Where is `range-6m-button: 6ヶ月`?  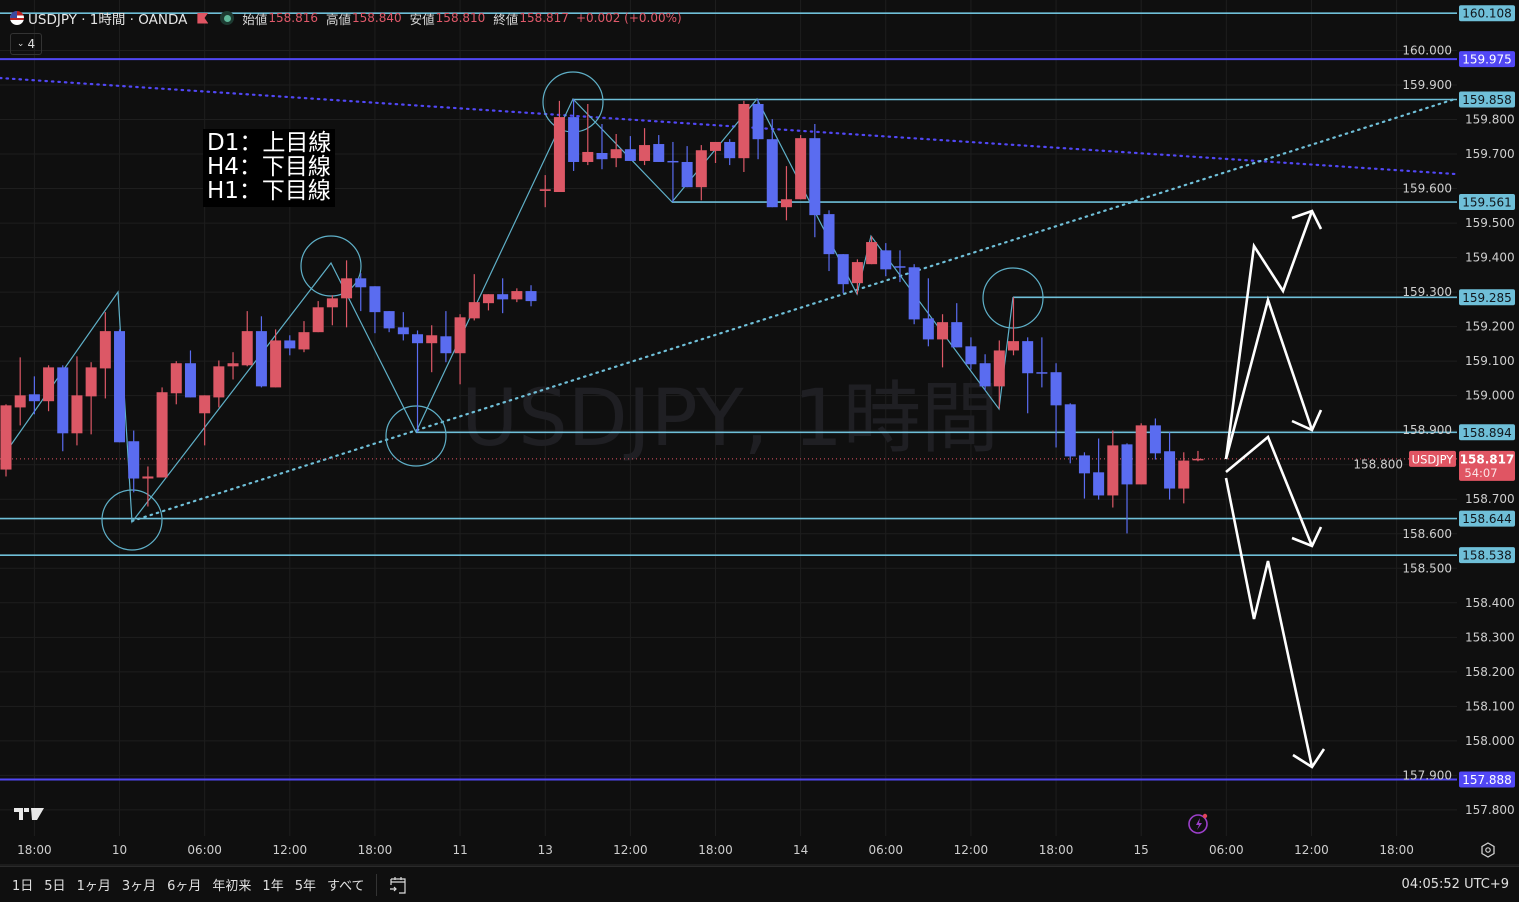 range-6m-button: 6ヶ月 is located at coordinates (184, 886).